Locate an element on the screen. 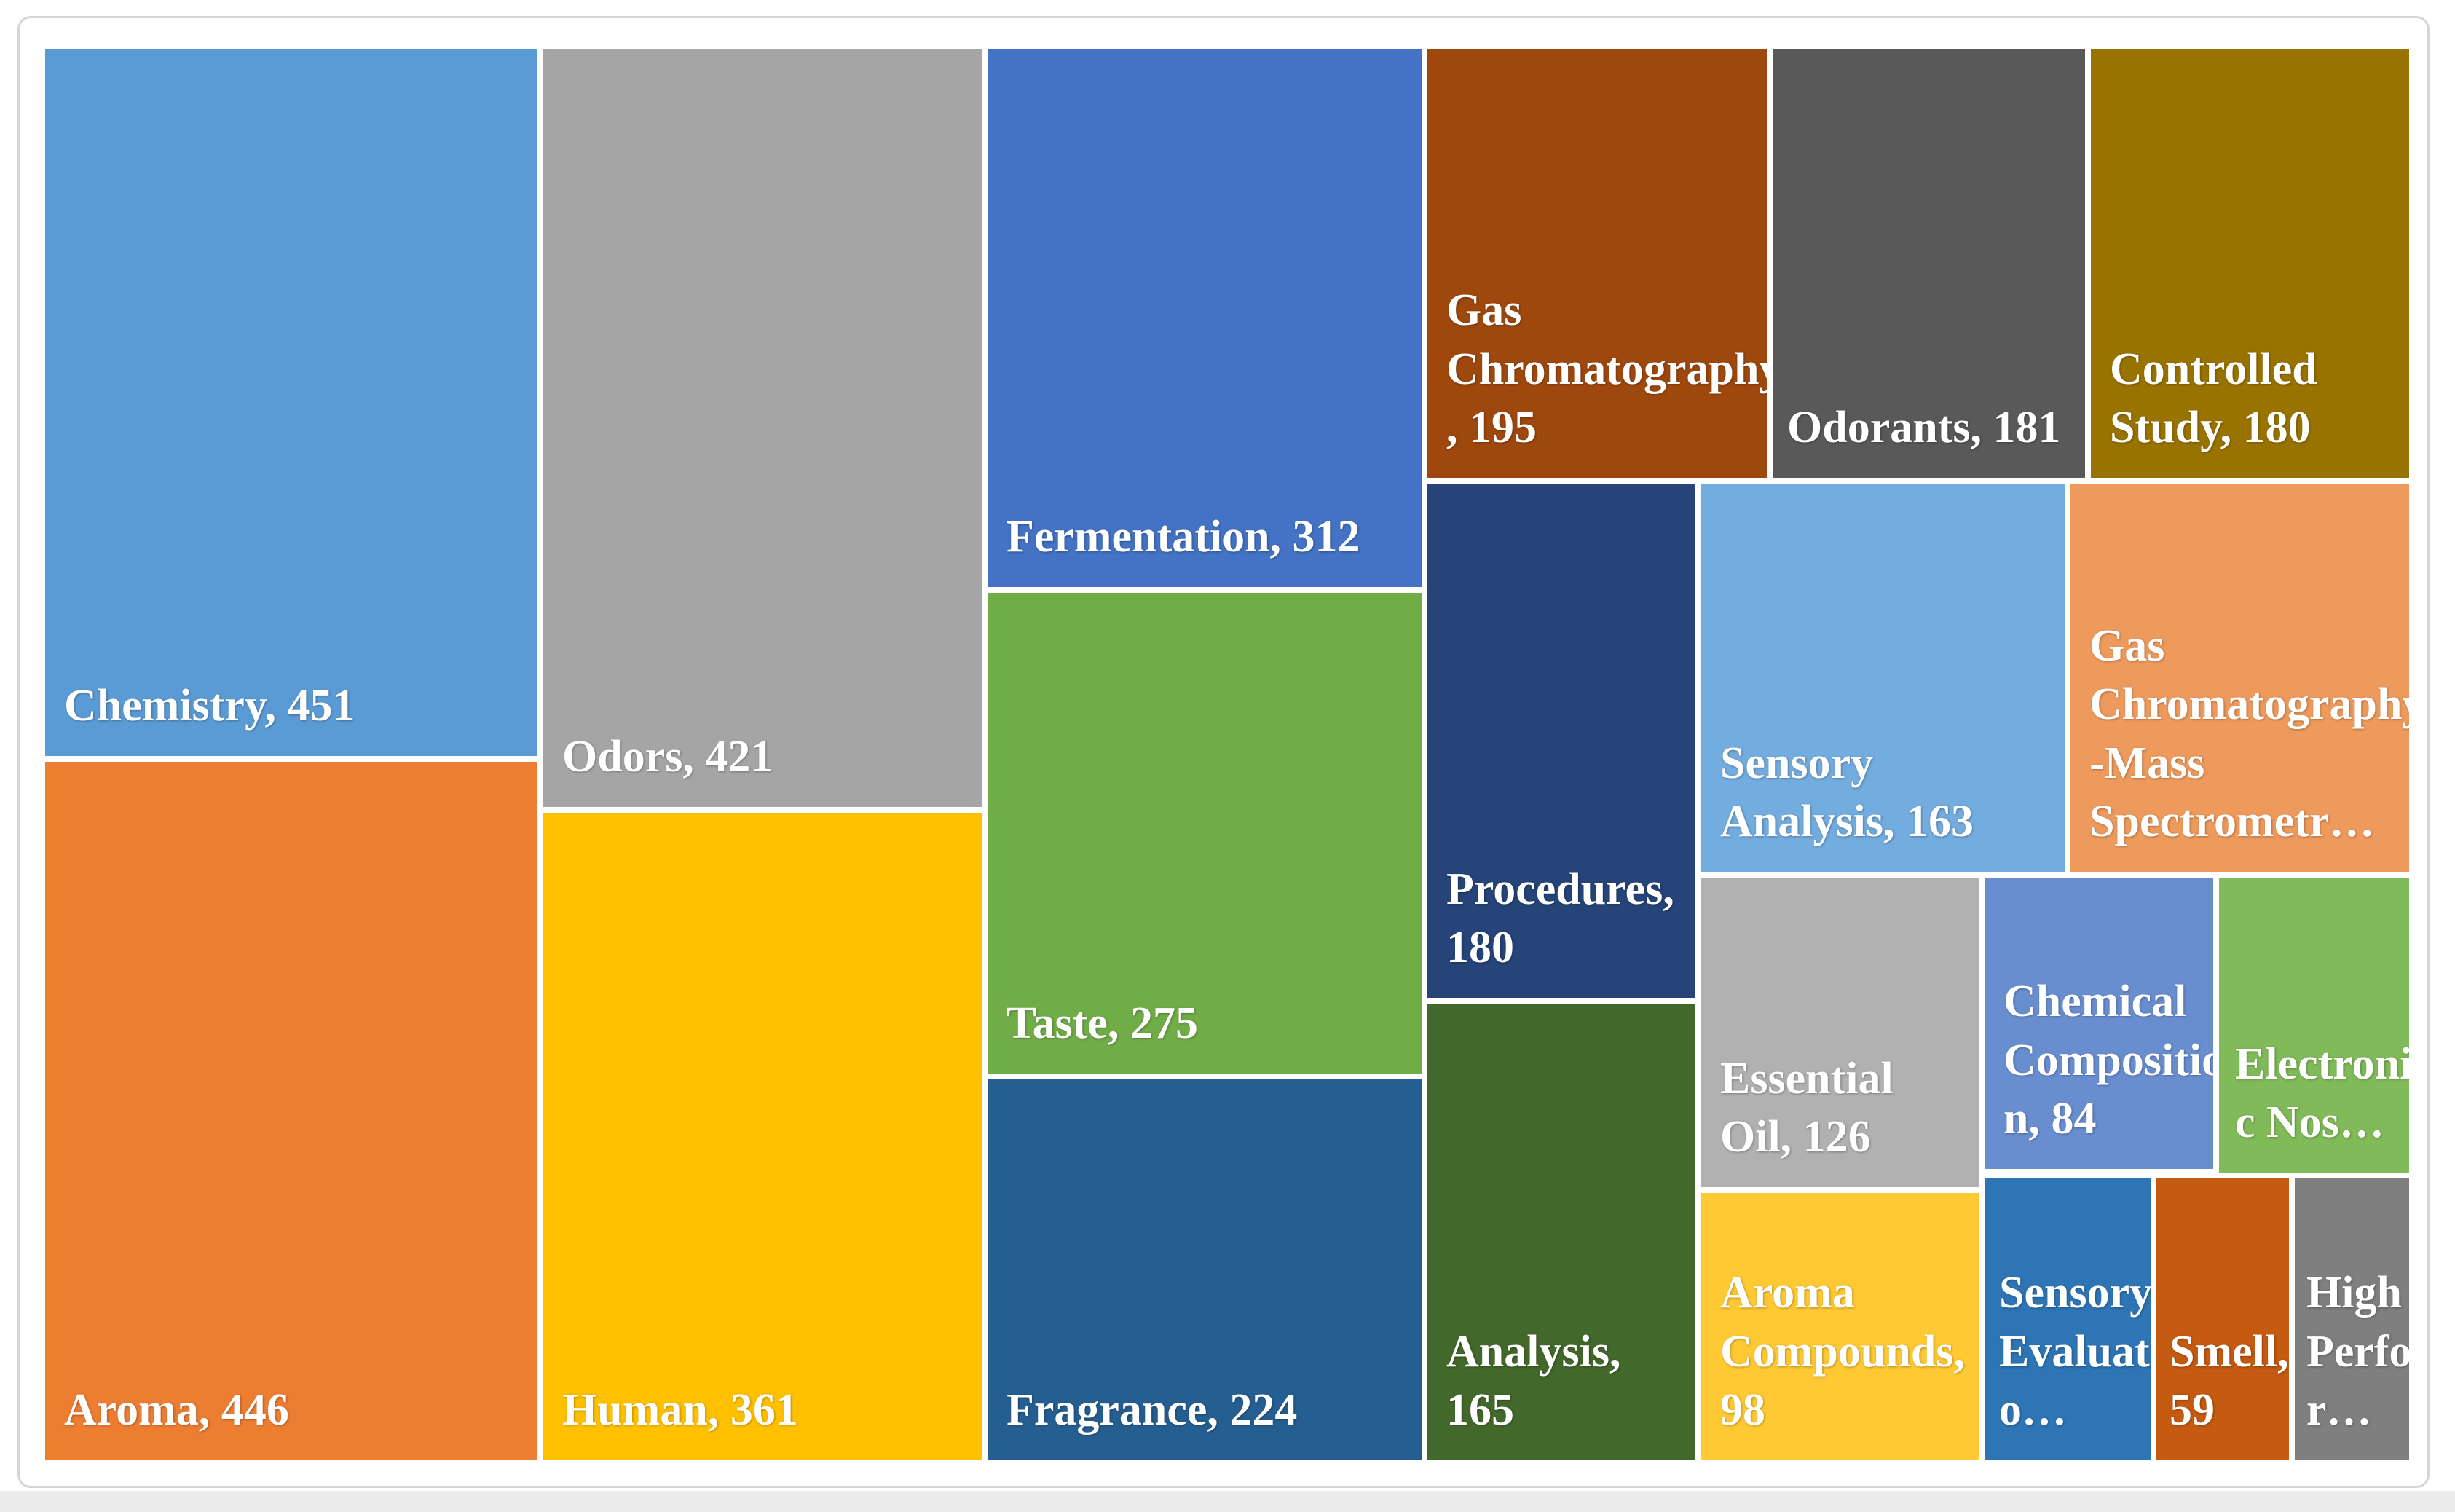  treemap-tile-chemical-composition: Chemical Composition, 84 is located at coordinates (2099, 1023).